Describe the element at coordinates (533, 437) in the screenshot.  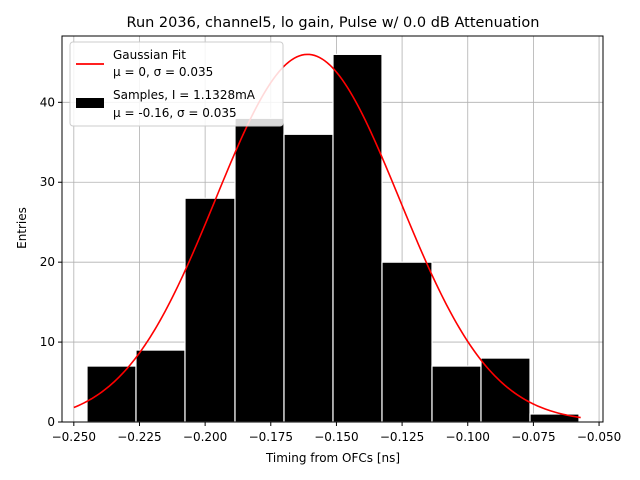
I see `x-tick-label: −0.075` at that location.